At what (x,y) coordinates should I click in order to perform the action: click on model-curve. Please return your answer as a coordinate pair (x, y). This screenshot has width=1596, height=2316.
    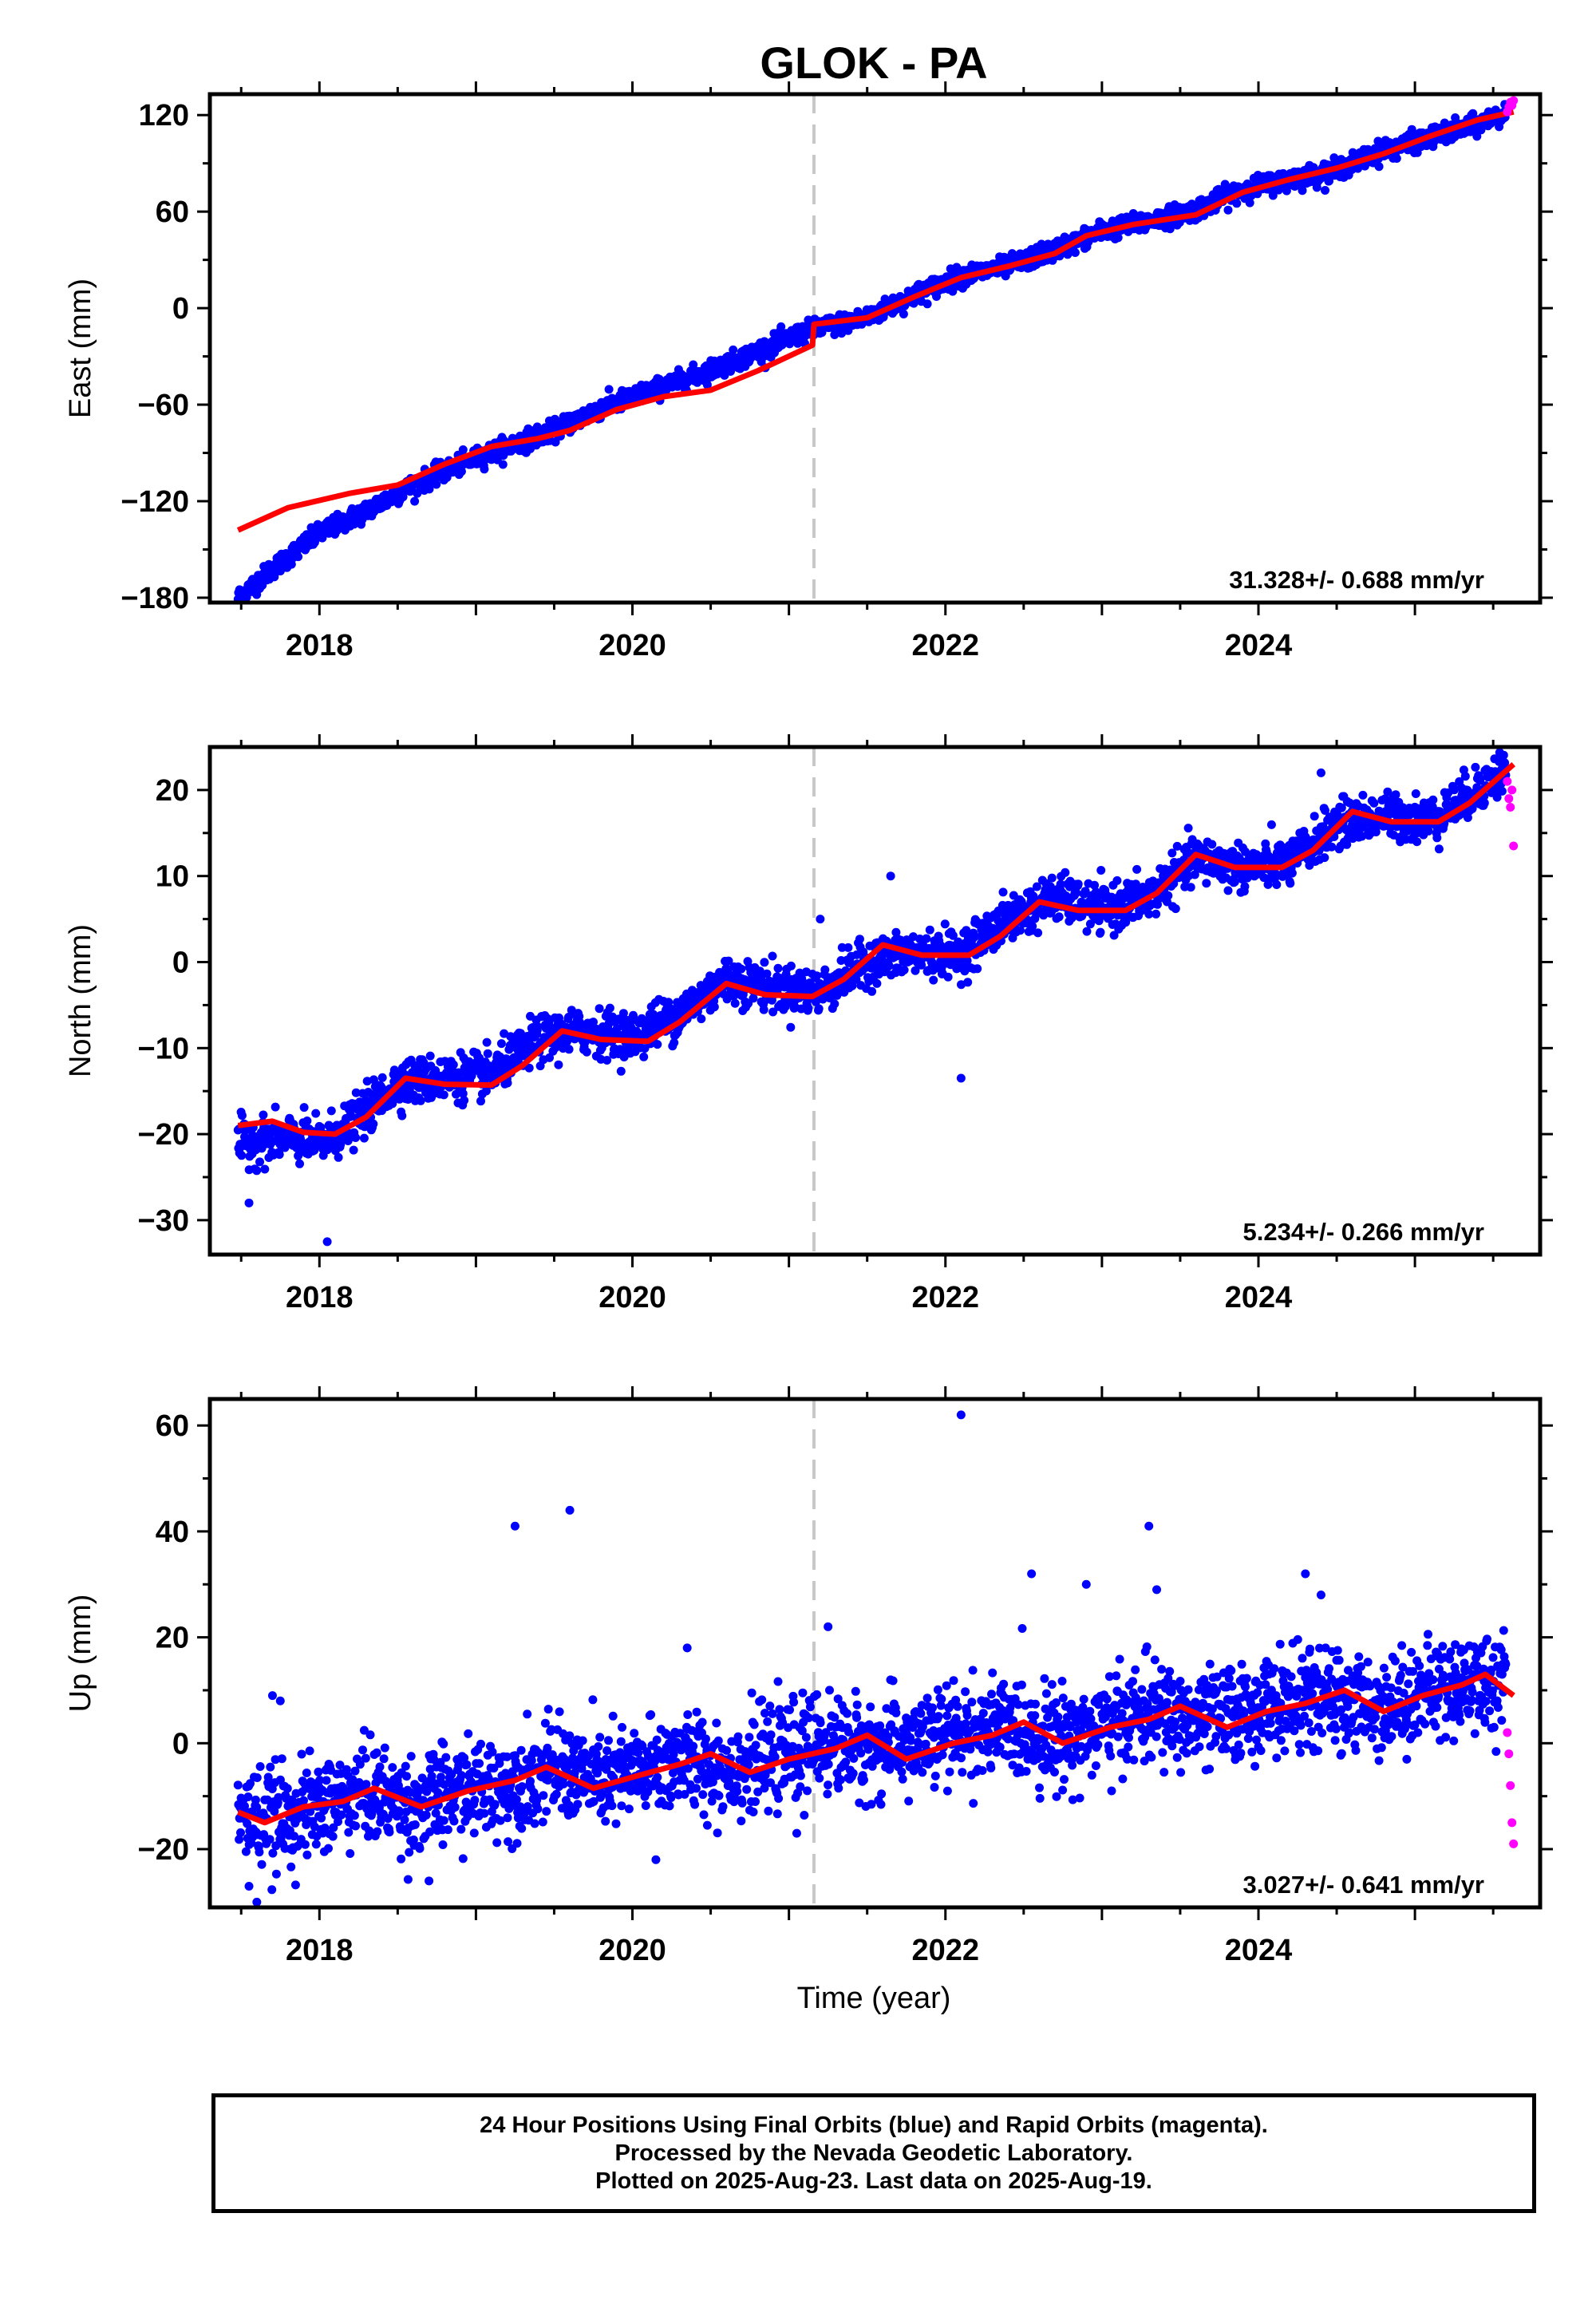
    Looking at the image, I should click on (875, 321).